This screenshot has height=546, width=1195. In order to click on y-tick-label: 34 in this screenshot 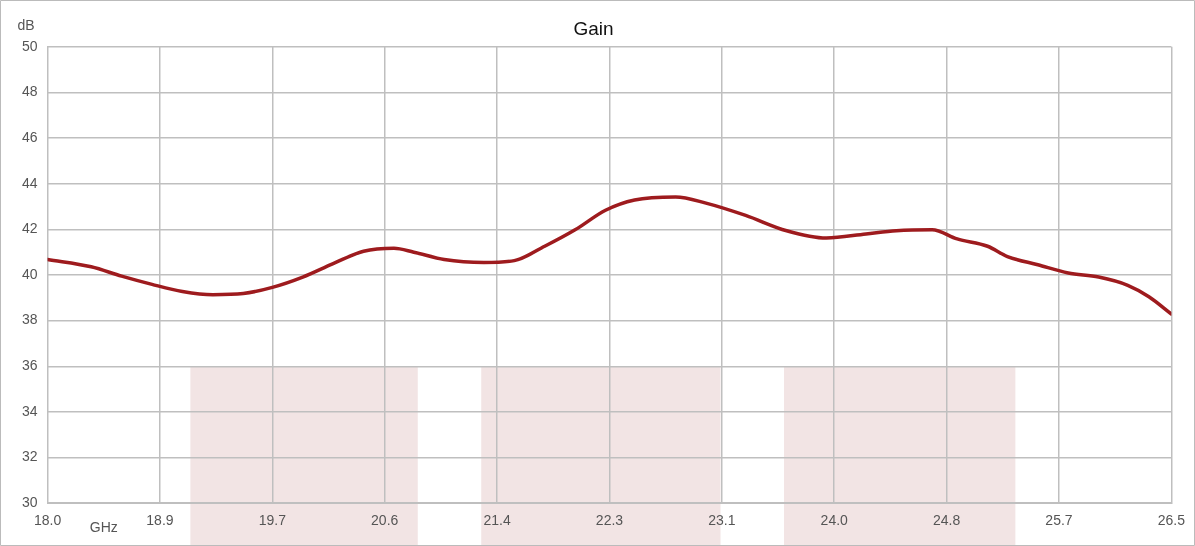, I will do `click(29, 410)`.